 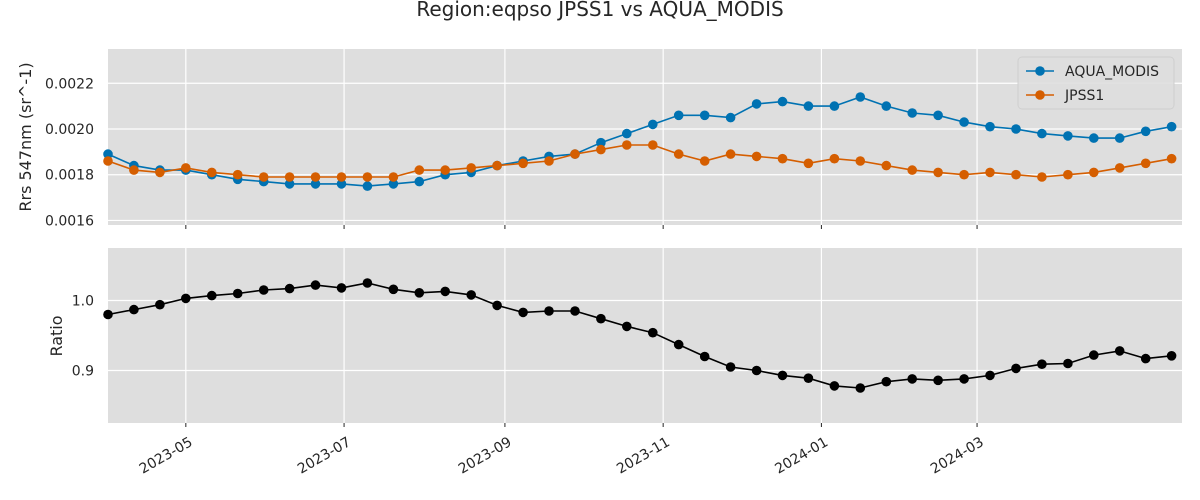 I want to click on x-tick-label: 2023-07, so click(x=324, y=455).